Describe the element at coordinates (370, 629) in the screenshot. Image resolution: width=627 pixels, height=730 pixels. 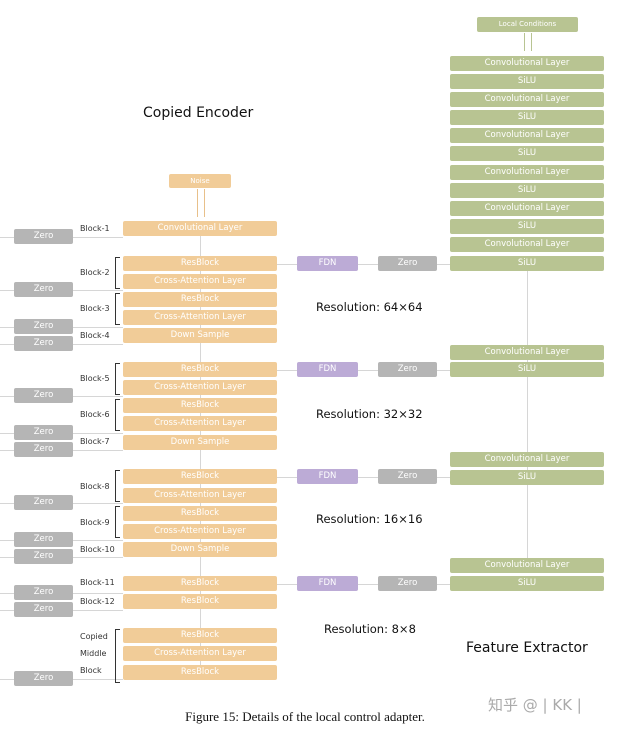
I see `resolution-label: Resolution: 8×8` at that location.